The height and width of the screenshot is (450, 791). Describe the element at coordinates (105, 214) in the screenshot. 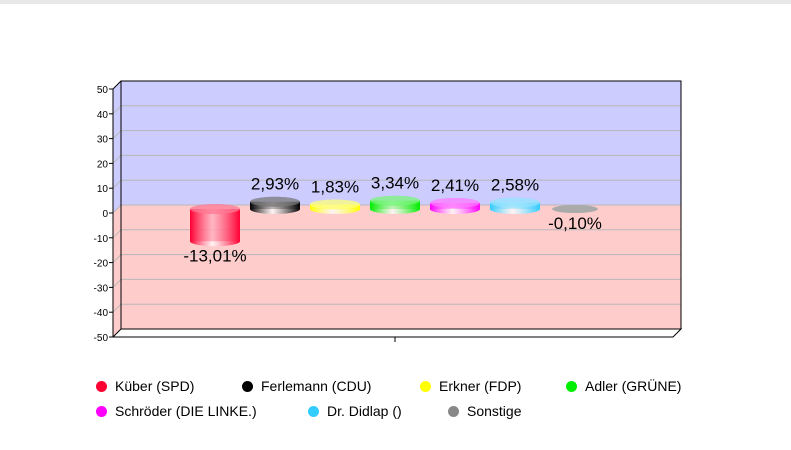

I see `y-tick-label: 0` at that location.